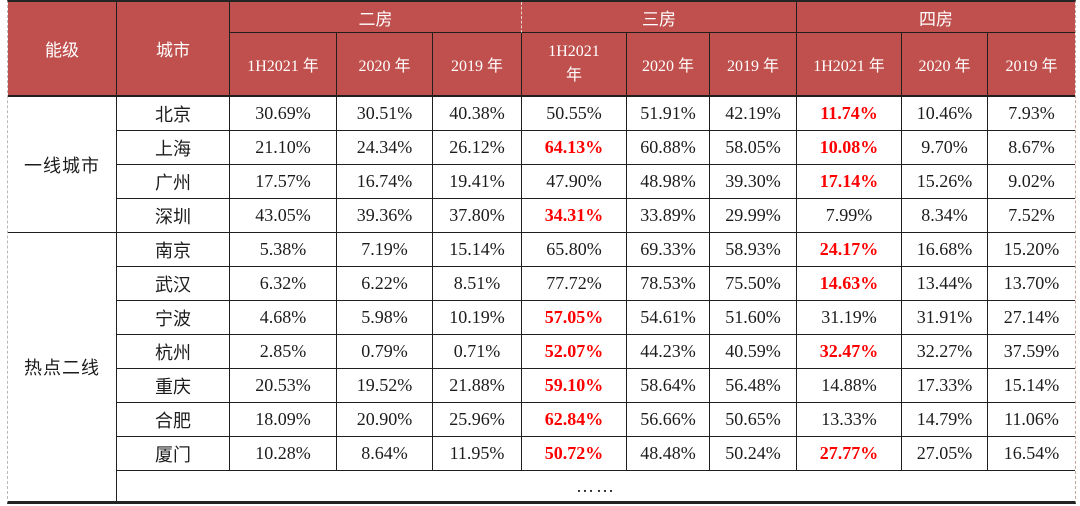 Image resolution: width=1080 pixels, height=506 pixels. Describe the element at coordinates (753, 386) in the screenshot. I see `value-cell: 56.48%` at that location.